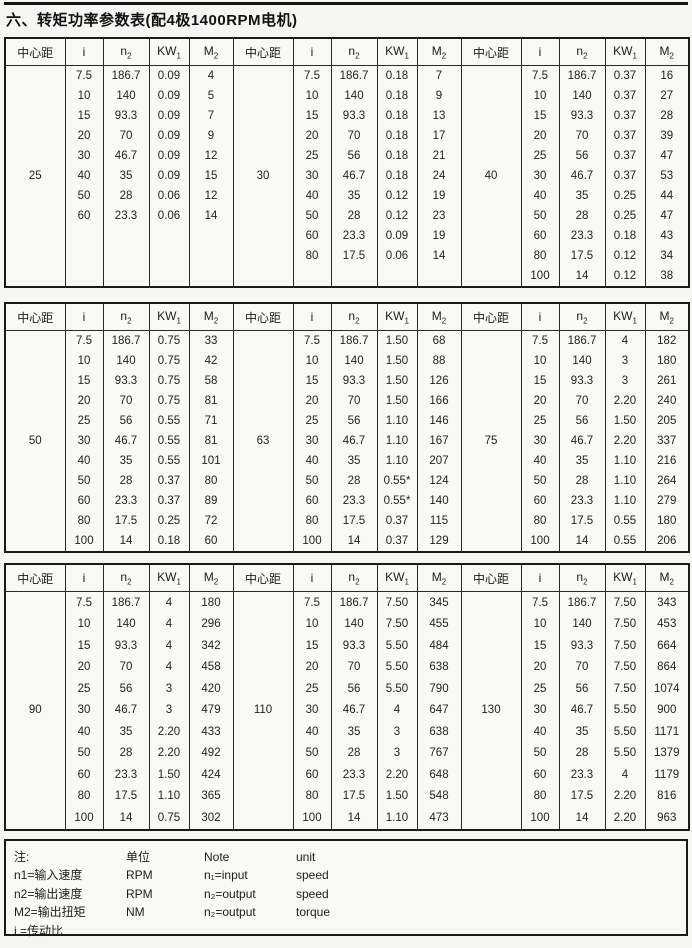  Describe the element at coordinates (667, 196) in the screenshot. I see `torque-m2-value: 44` at that location.